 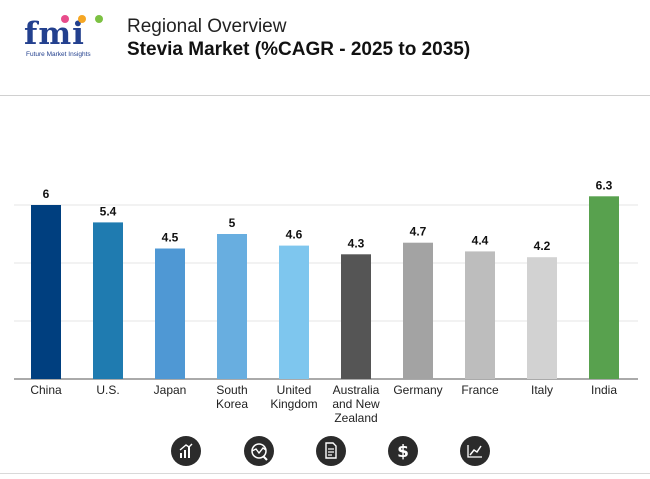 I want to click on data-label: 4.3, so click(x=356, y=243).